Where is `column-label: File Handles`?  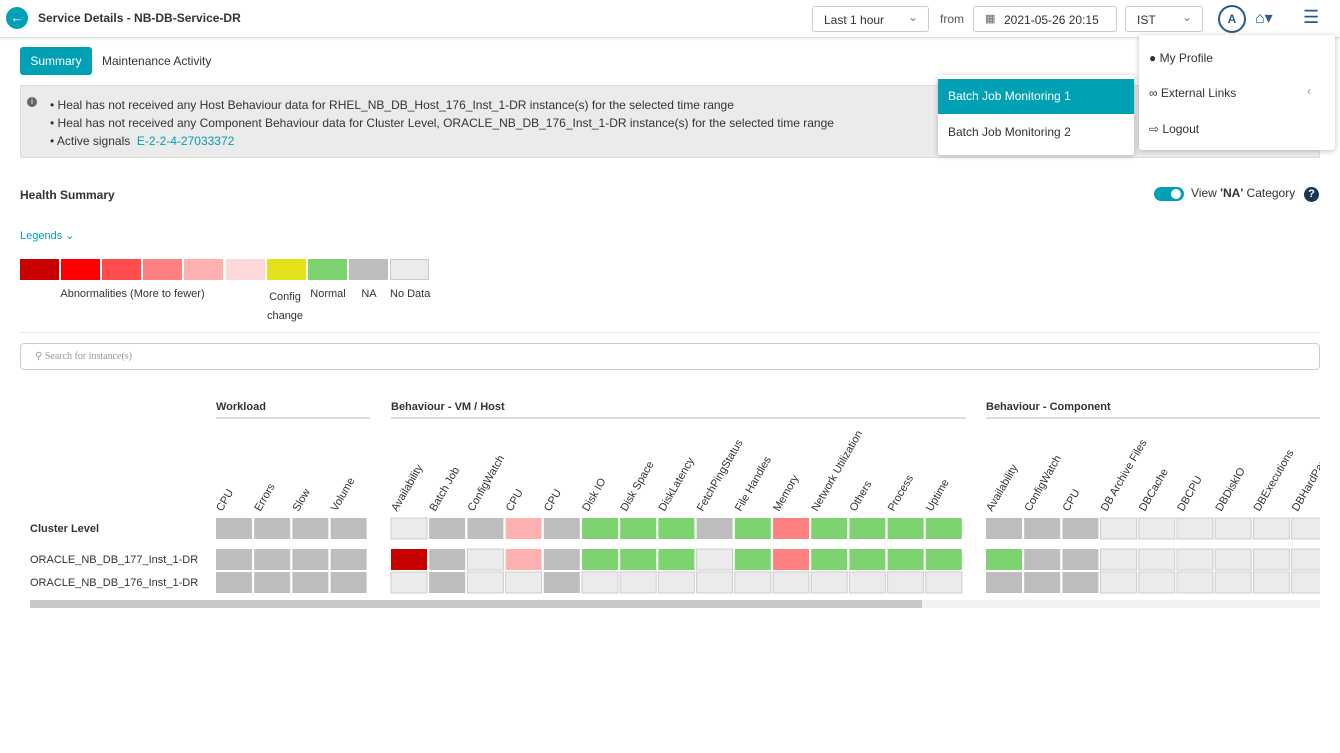 column-label: File Handles is located at coordinates (753, 483).